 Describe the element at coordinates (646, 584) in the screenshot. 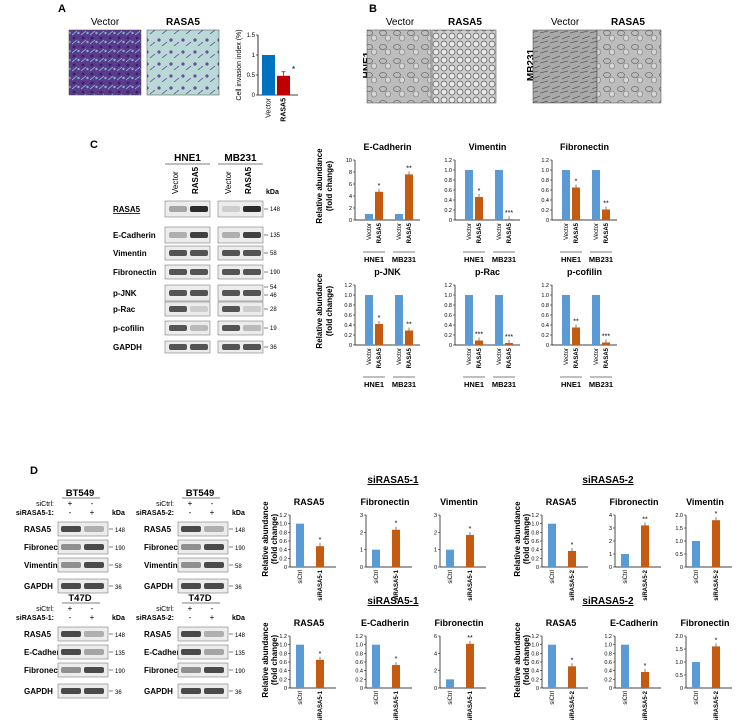

I see `panel-d-bar-label: siRASA5-2` at that location.